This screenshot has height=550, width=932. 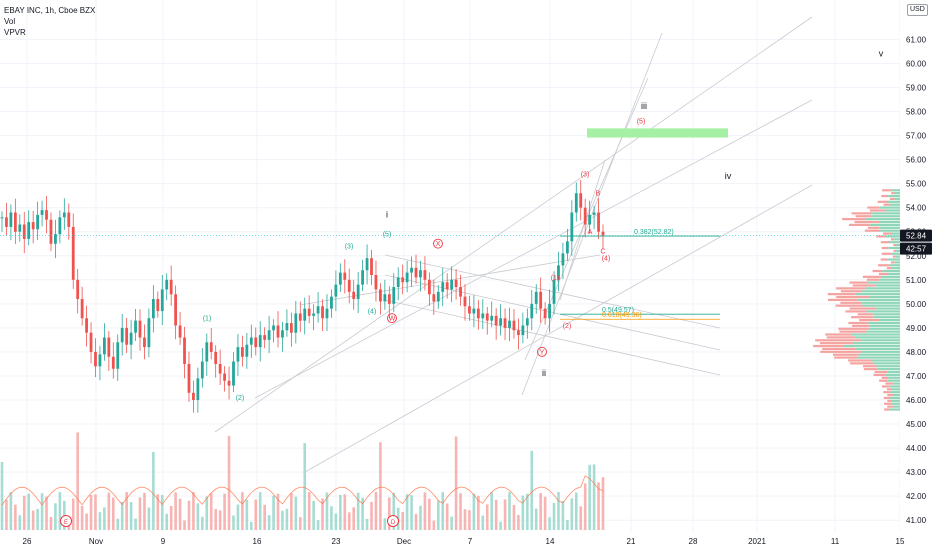 What do you see at coordinates (466, 542) in the screenshot?
I see `time-axis: 26 Nov 9 16 23 Dec 7 14 21 28 2021 11 15` at bounding box center [466, 542].